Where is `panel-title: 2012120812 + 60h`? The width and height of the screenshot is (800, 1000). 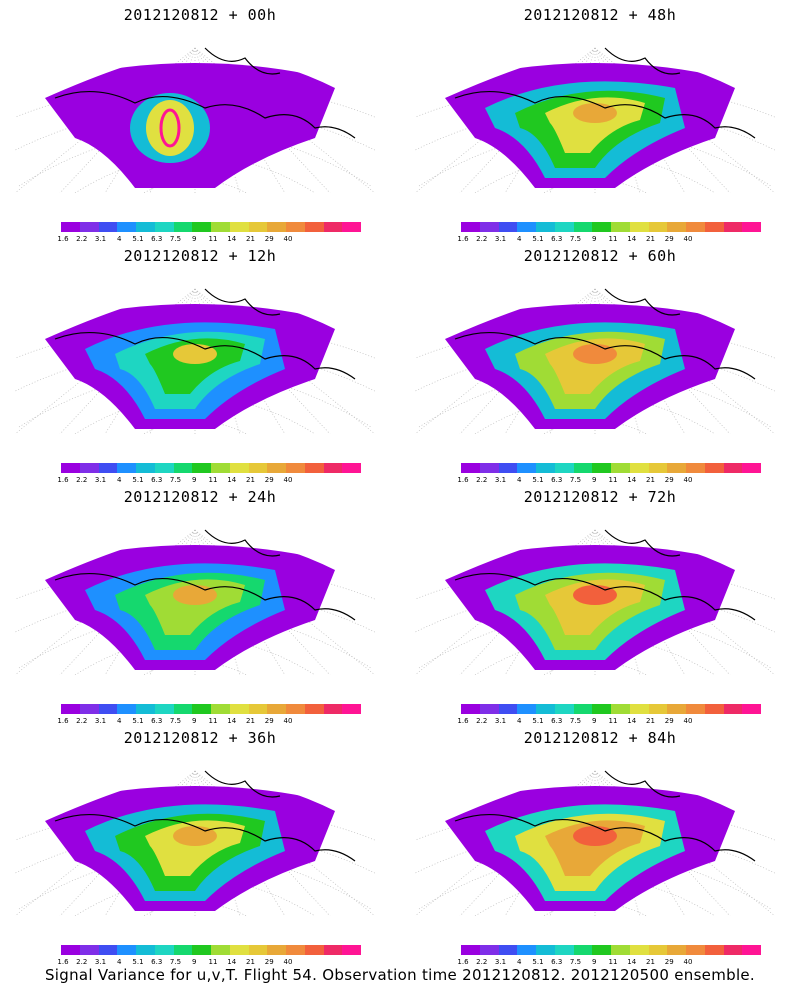
panel-title: 2012120812 + 60h is located at coordinates (600, 256).